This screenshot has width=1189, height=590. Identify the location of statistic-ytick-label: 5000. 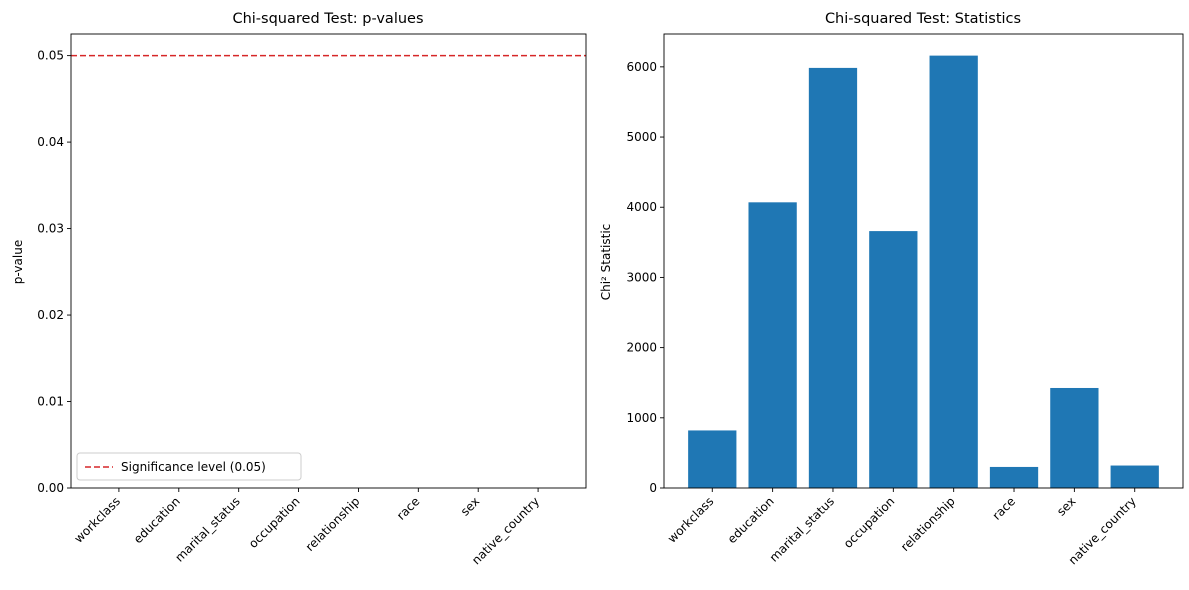
(641, 137).